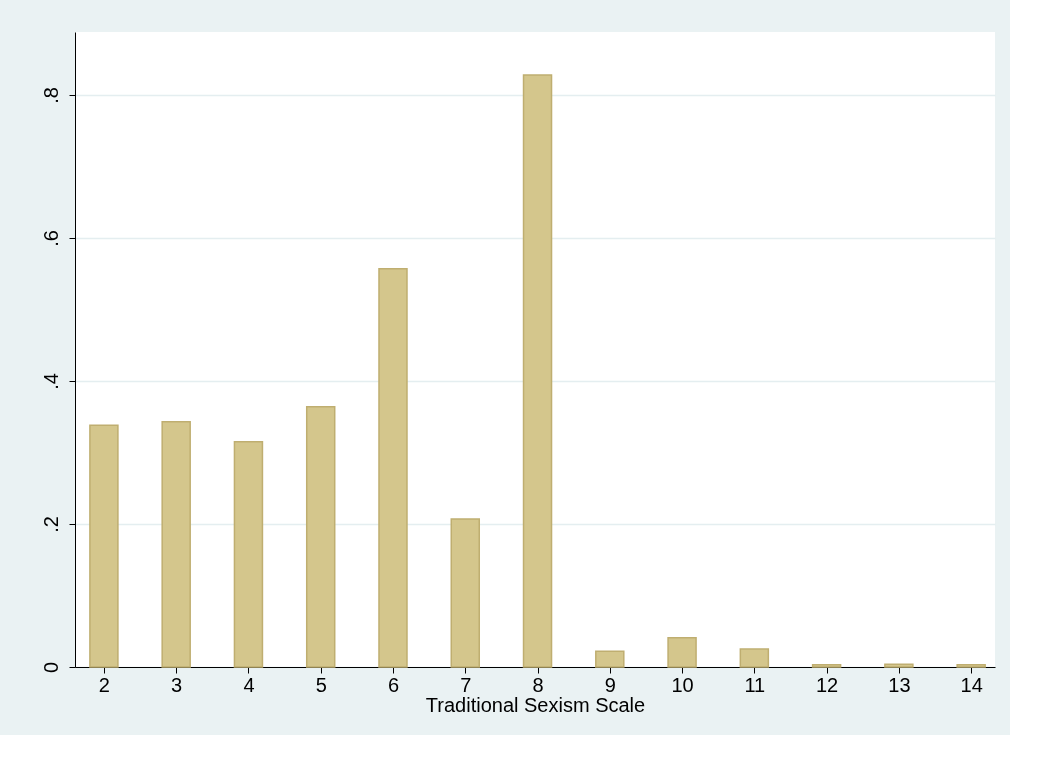  I want to click on y-tick-label: 0, so click(50, 667).